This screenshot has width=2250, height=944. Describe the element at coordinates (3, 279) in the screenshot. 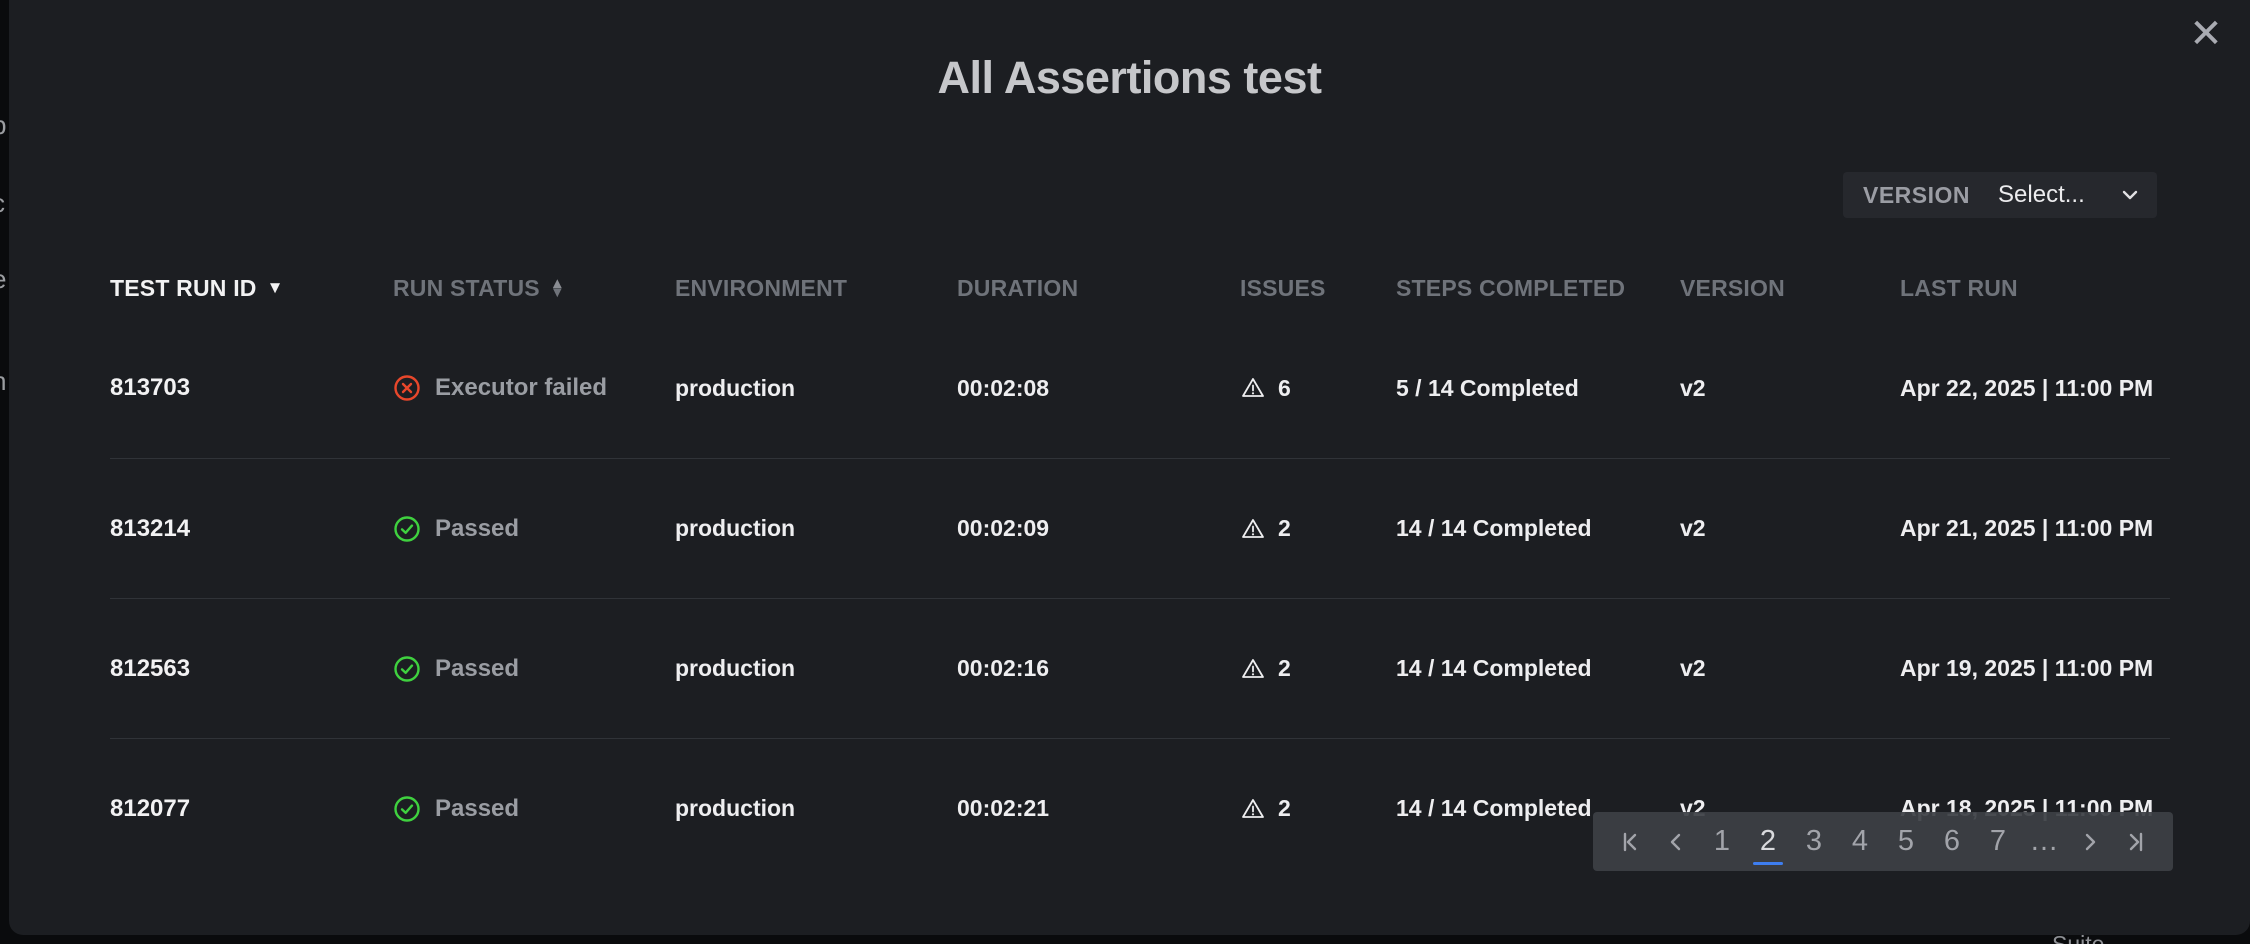

I see `backdrop-text-fragment: e` at that location.